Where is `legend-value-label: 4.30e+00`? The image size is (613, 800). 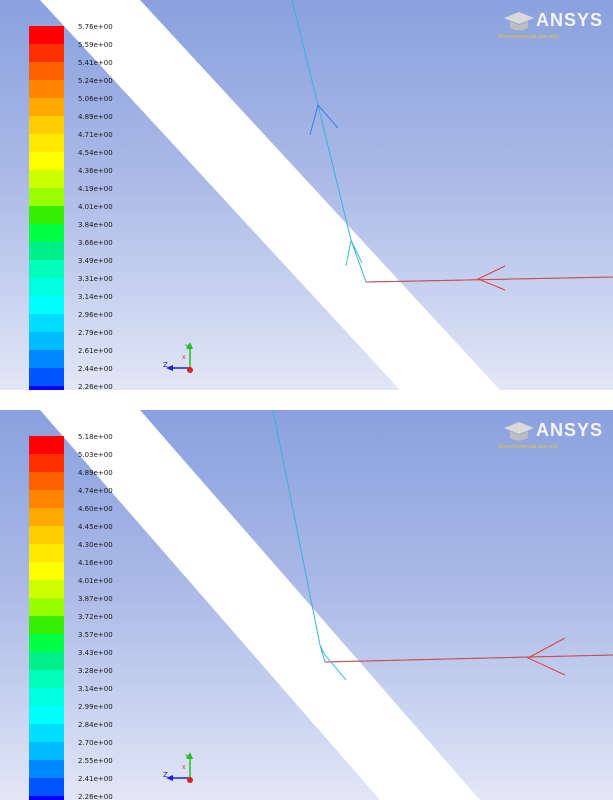
legend-value-label: 4.30e+00 is located at coordinates (95, 545).